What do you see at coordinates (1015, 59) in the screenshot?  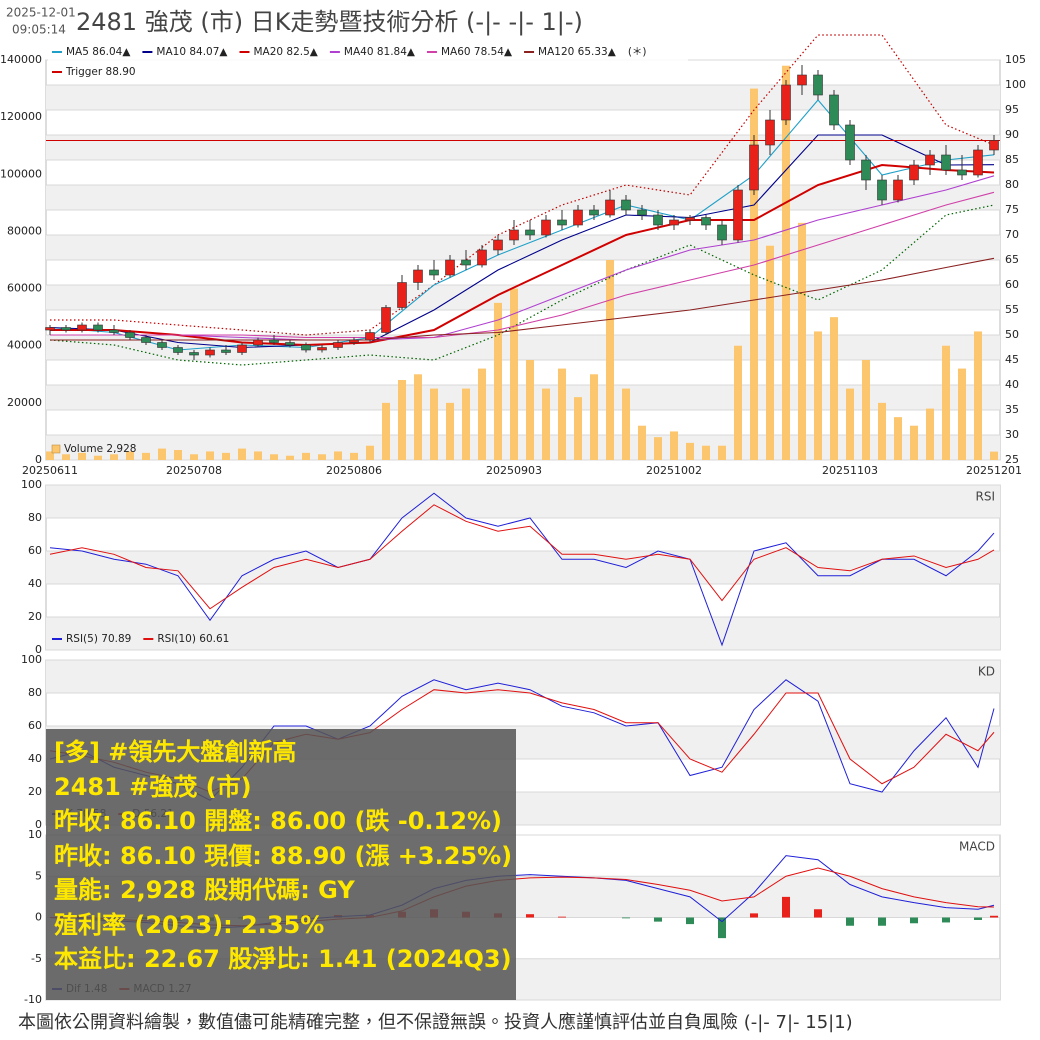 I see `y-tick-label: 105` at bounding box center [1015, 59].